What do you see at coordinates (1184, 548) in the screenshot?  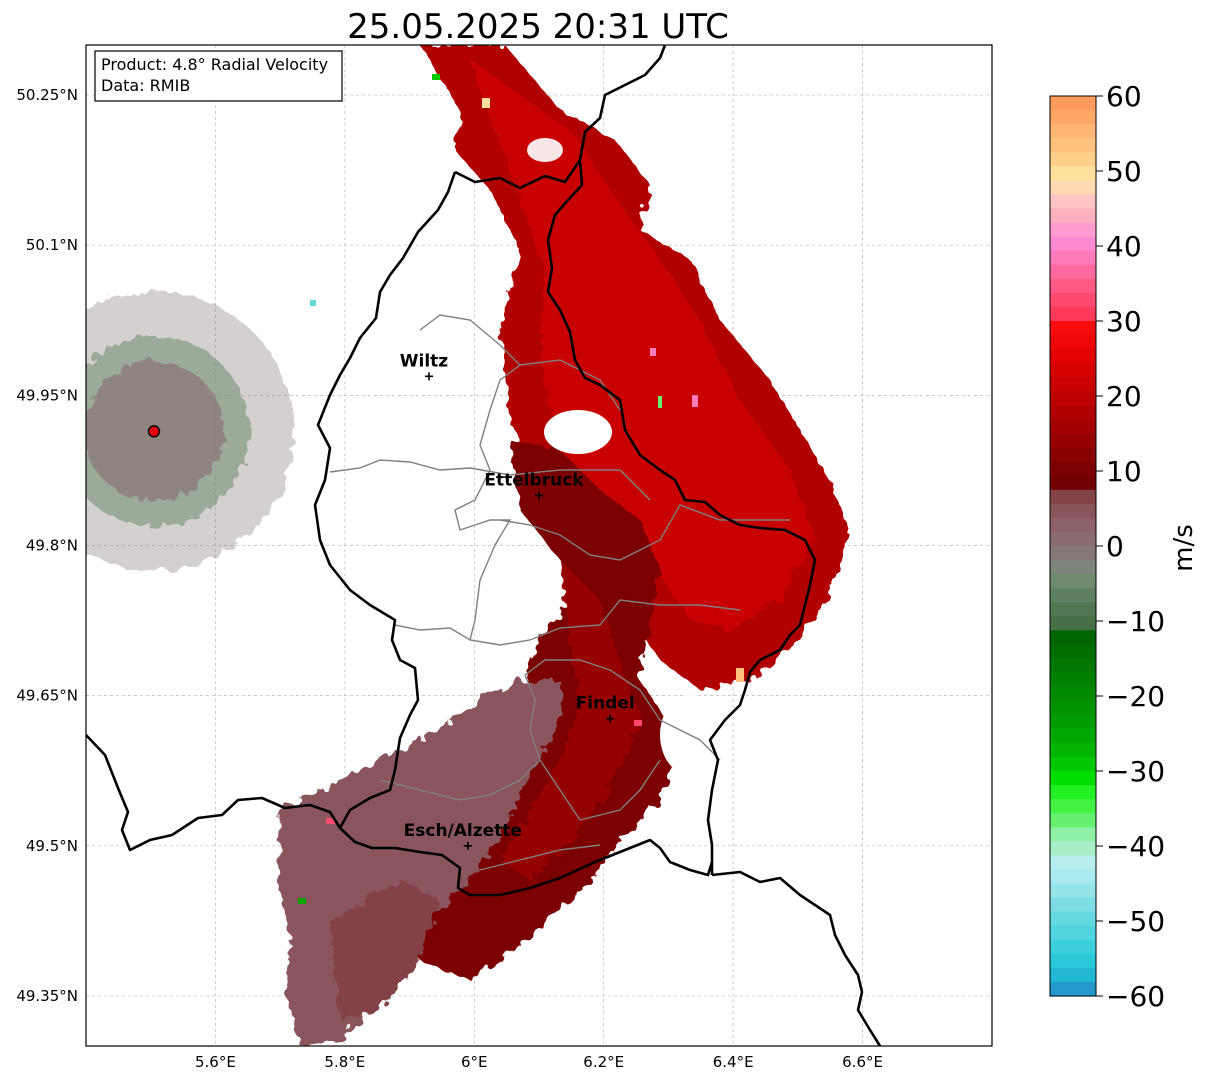 I see `colorbar-unit-label: m/s` at bounding box center [1184, 548].